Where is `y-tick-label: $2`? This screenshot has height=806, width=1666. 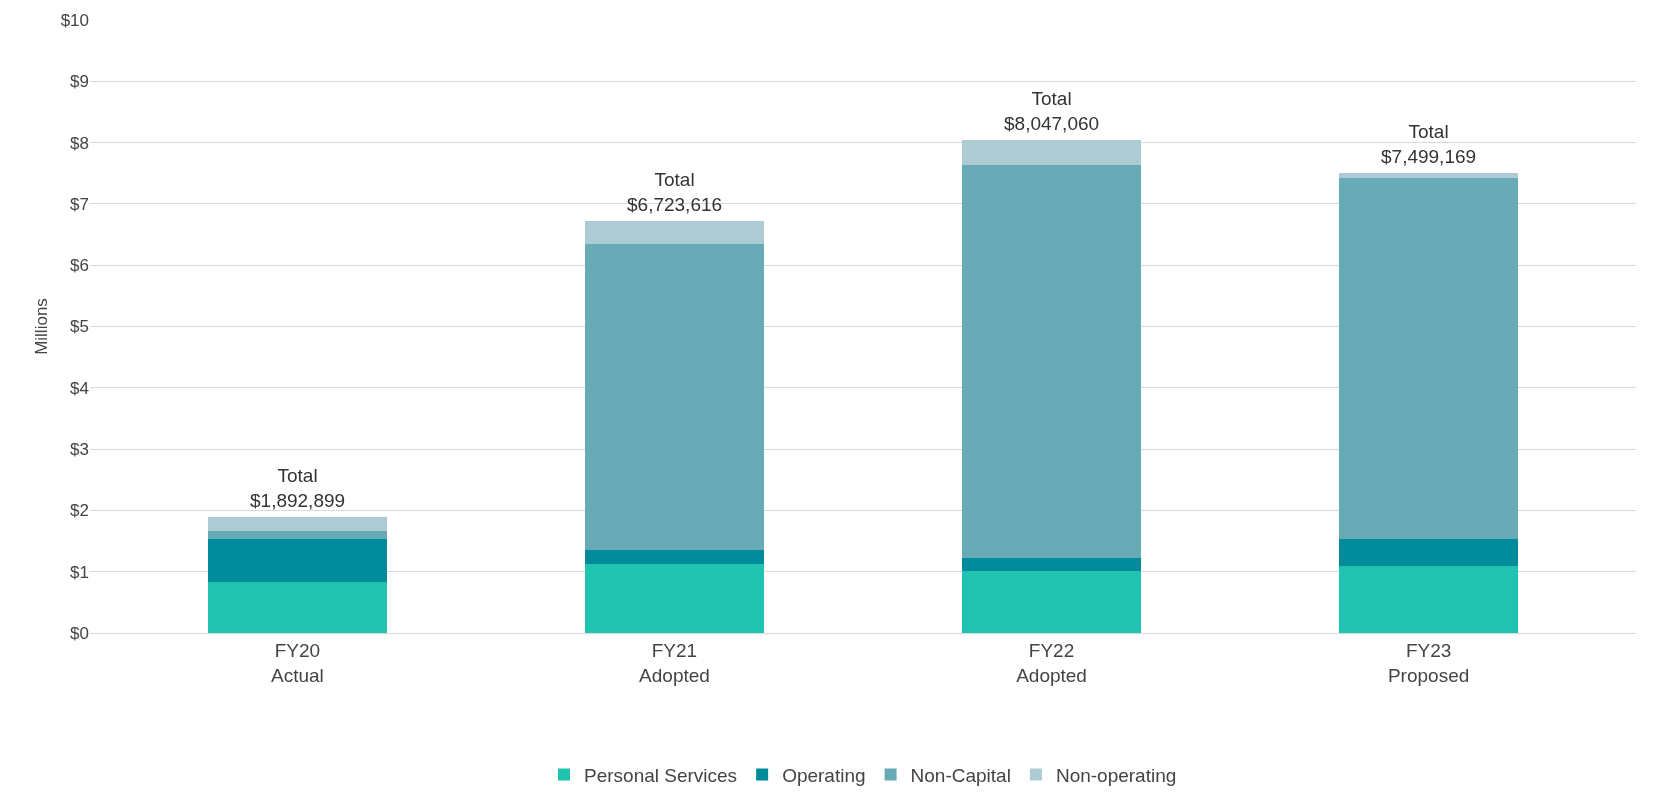 y-tick-label: $2 is located at coordinates (79, 511).